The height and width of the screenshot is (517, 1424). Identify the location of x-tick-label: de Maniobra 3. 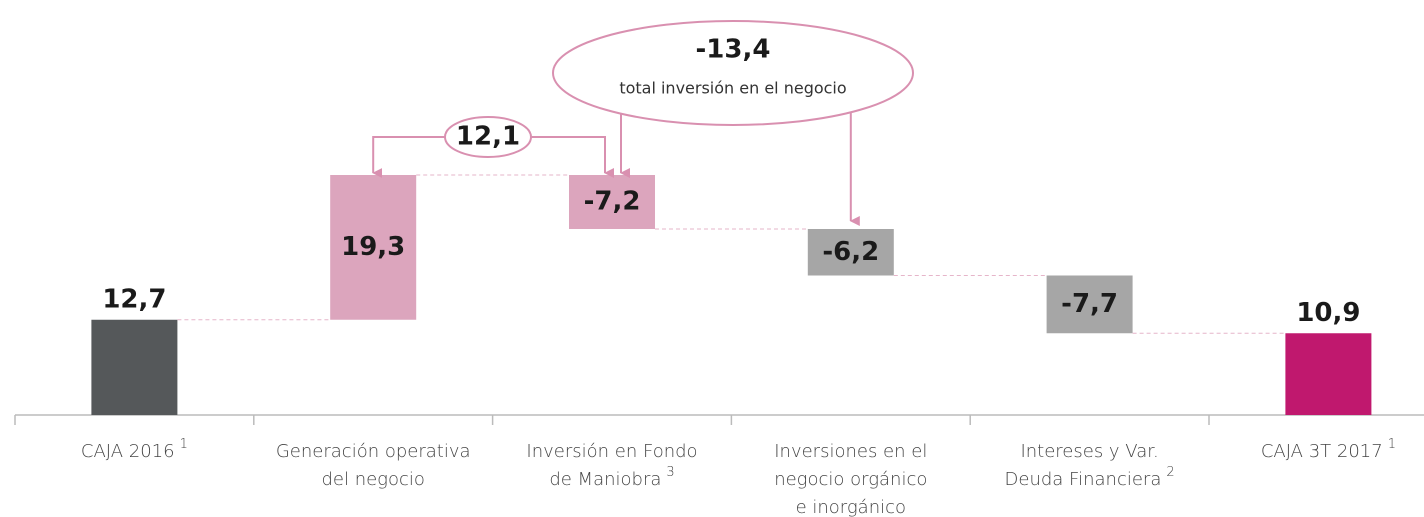
(611, 478).